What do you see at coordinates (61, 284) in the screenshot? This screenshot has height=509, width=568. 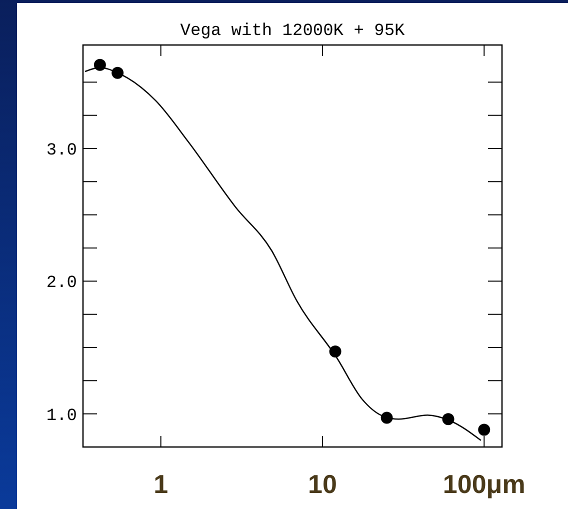 I see `y-tick-label: 2.0` at bounding box center [61, 284].